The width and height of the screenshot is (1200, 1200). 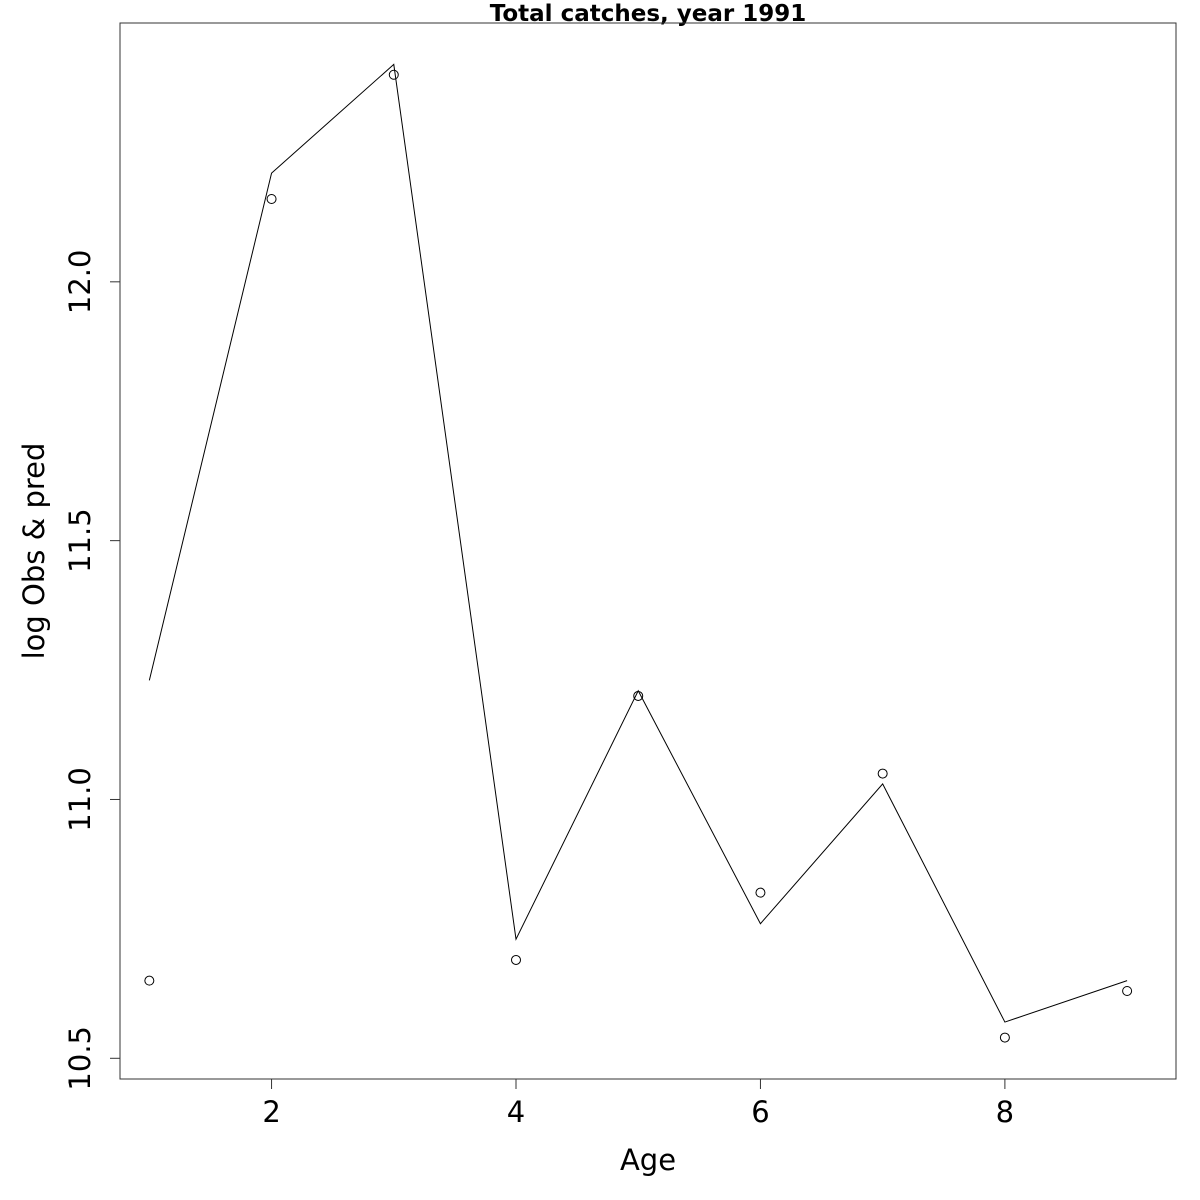 I want to click on y-tick-label: 12.0, so click(x=80, y=282).